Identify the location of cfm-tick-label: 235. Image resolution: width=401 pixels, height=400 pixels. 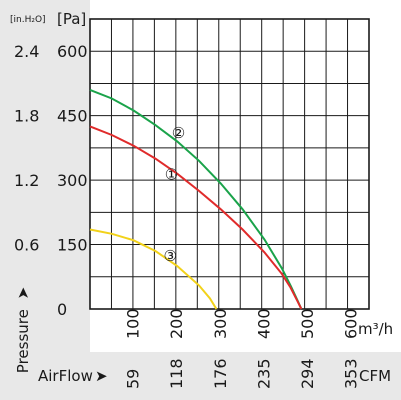
(263, 373).